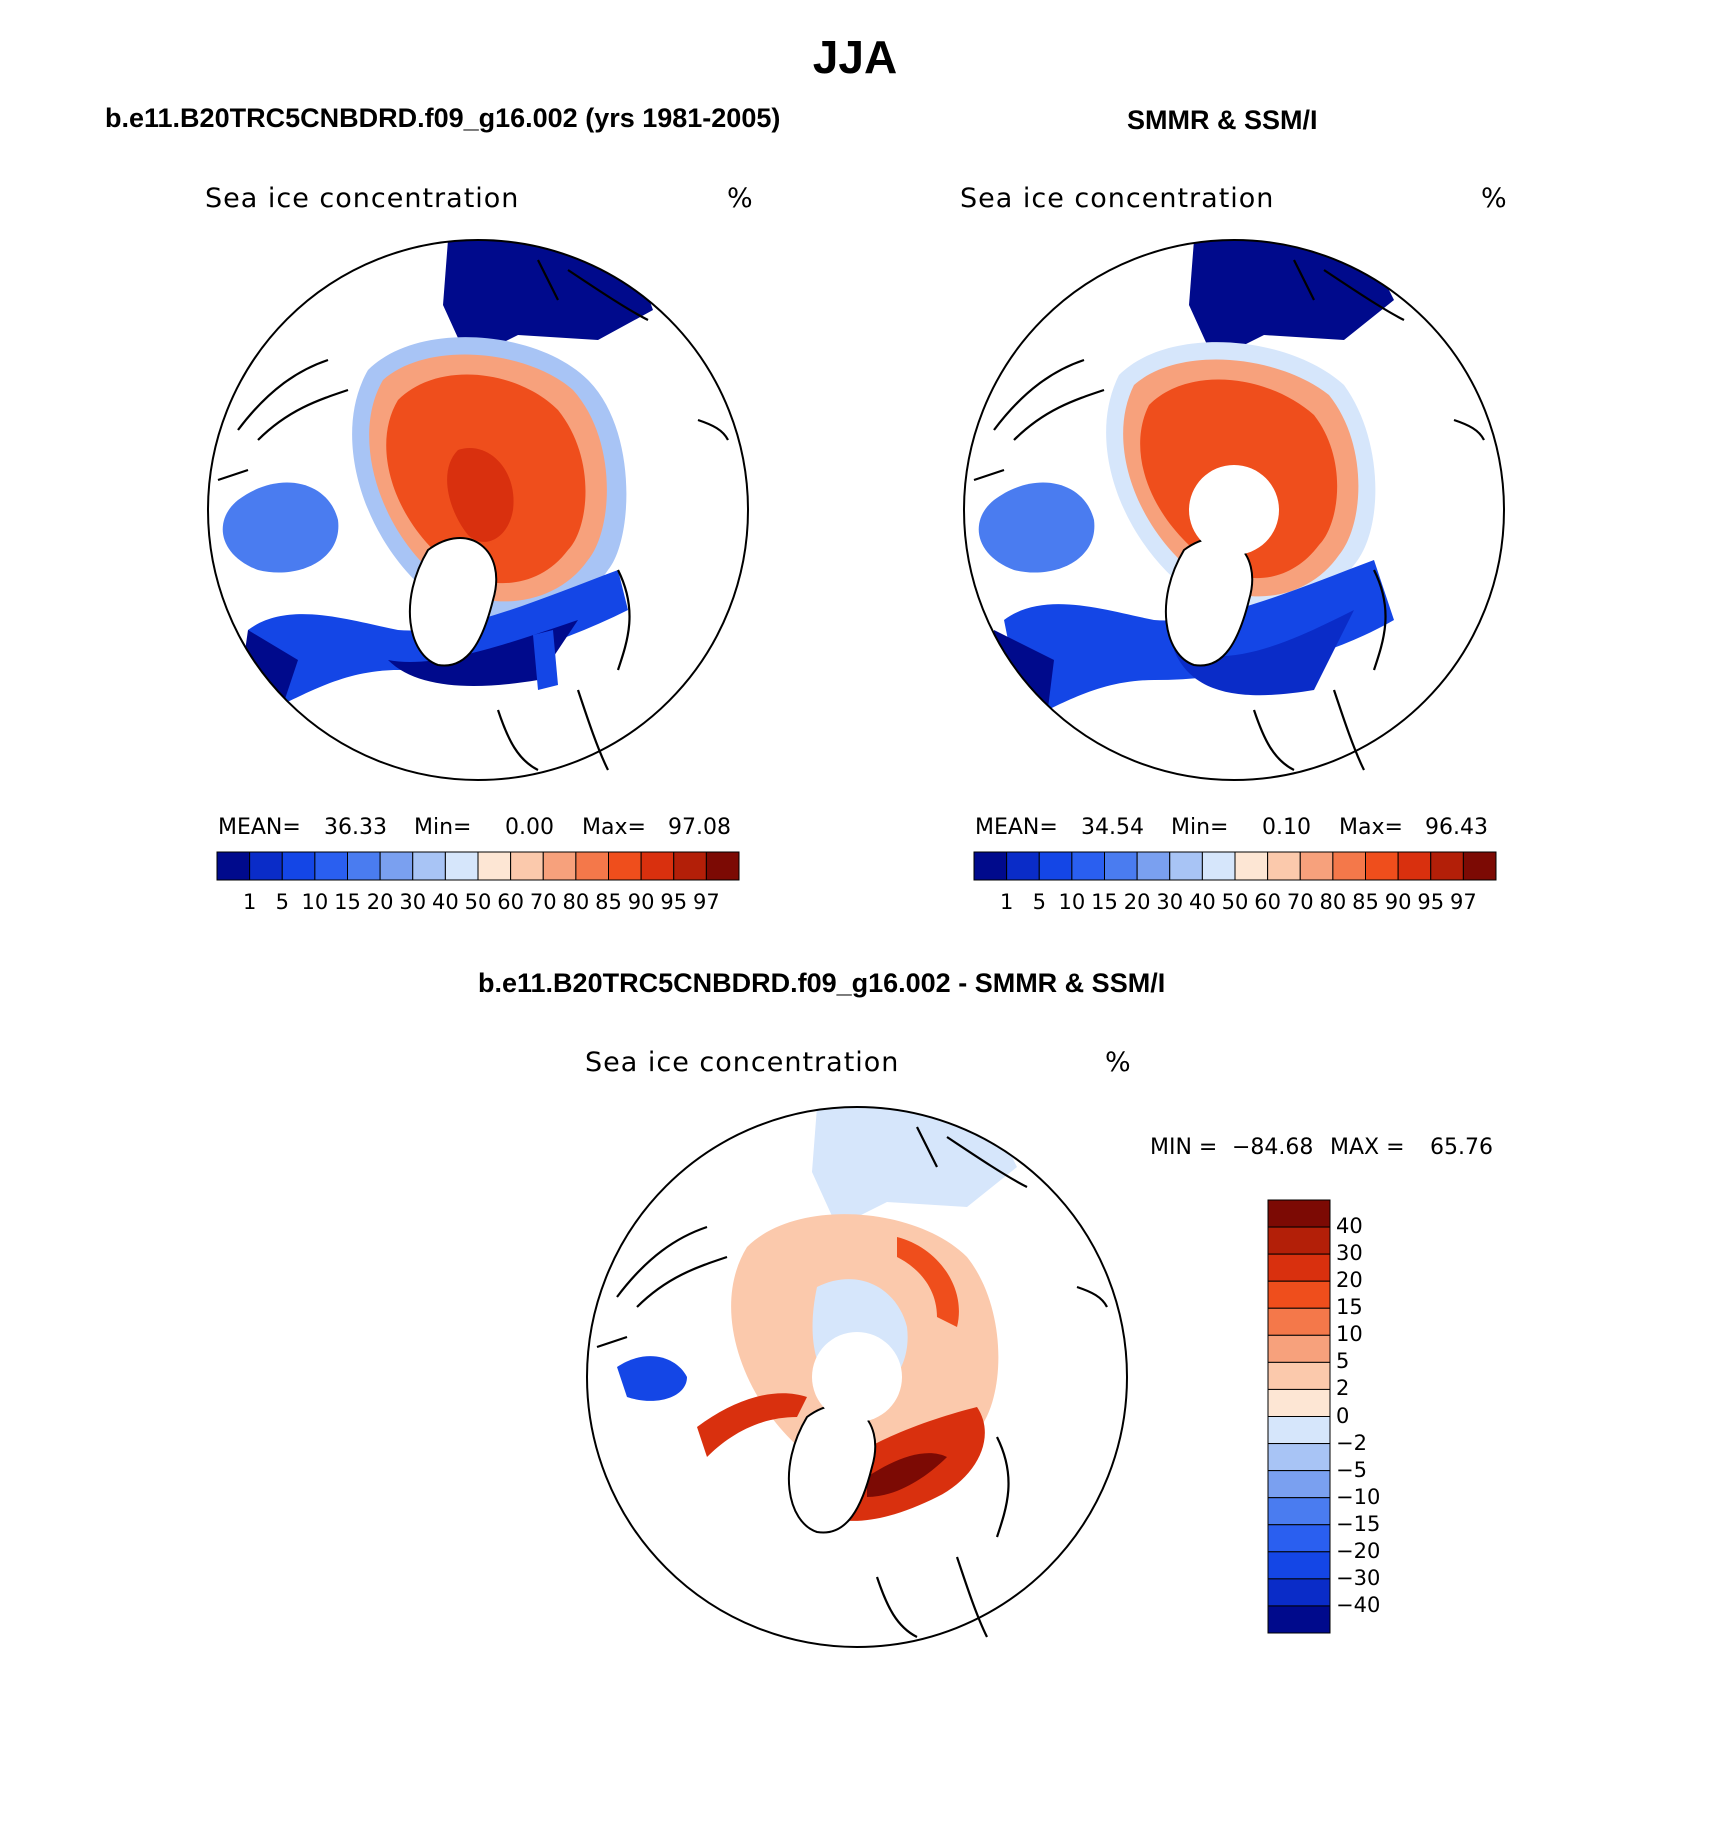 The width and height of the screenshot is (1710, 1847). What do you see at coordinates (1222, 120) in the screenshot?
I see `panel-title-obs: SMMR & SSM/I` at bounding box center [1222, 120].